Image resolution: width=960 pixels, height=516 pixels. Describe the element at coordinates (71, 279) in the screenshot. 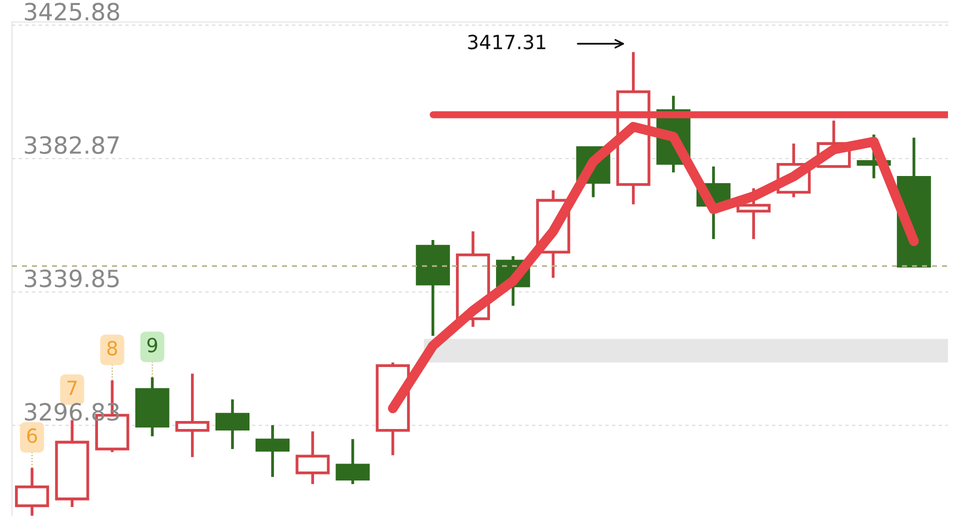

I see `y-tick-label: 3339.85` at that location.